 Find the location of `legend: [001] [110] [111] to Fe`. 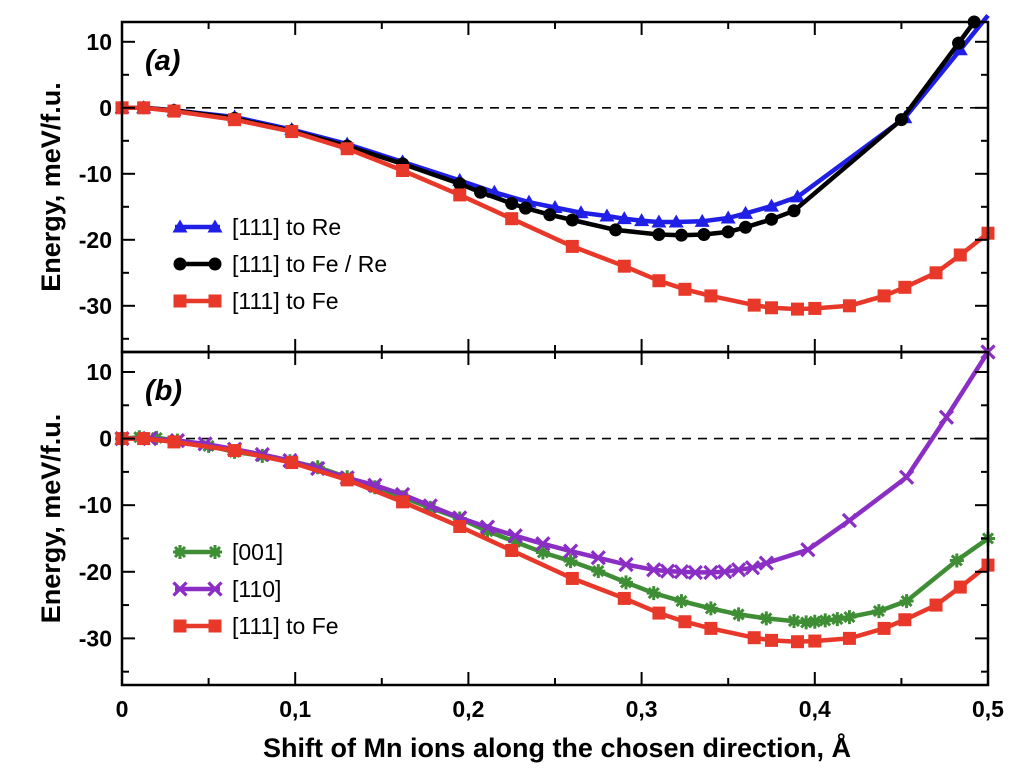

legend: [001] [110] [111] to Fe is located at coordinates (255, 589).